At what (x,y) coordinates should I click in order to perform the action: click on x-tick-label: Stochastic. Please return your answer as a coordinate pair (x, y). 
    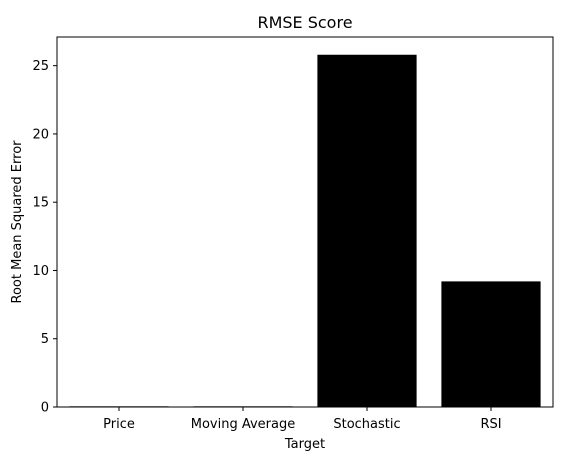
    Looking at the image, I should click on (366, 424).